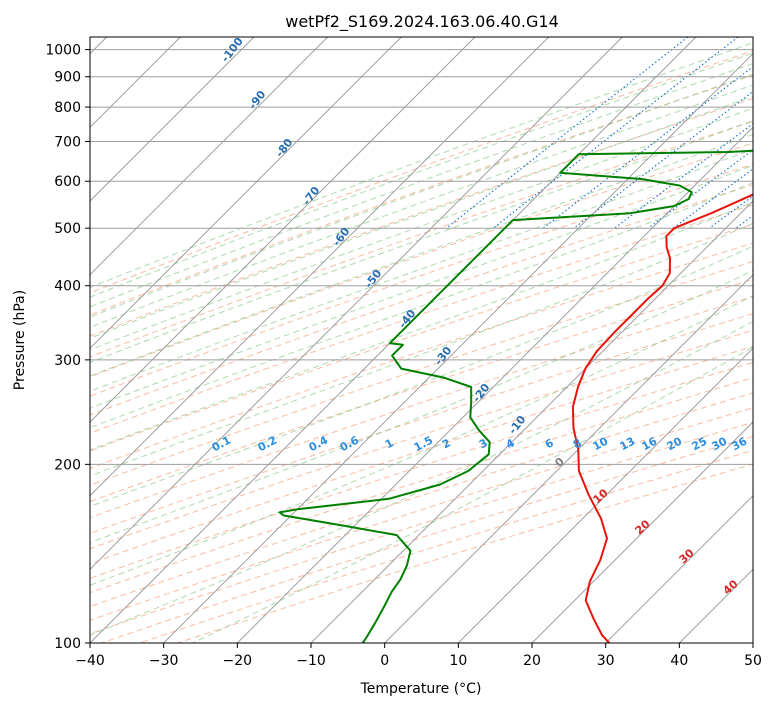 The height and width of the screenshot is (708, 775). I want to click on x-tick-label: 40, so click(679, 661).